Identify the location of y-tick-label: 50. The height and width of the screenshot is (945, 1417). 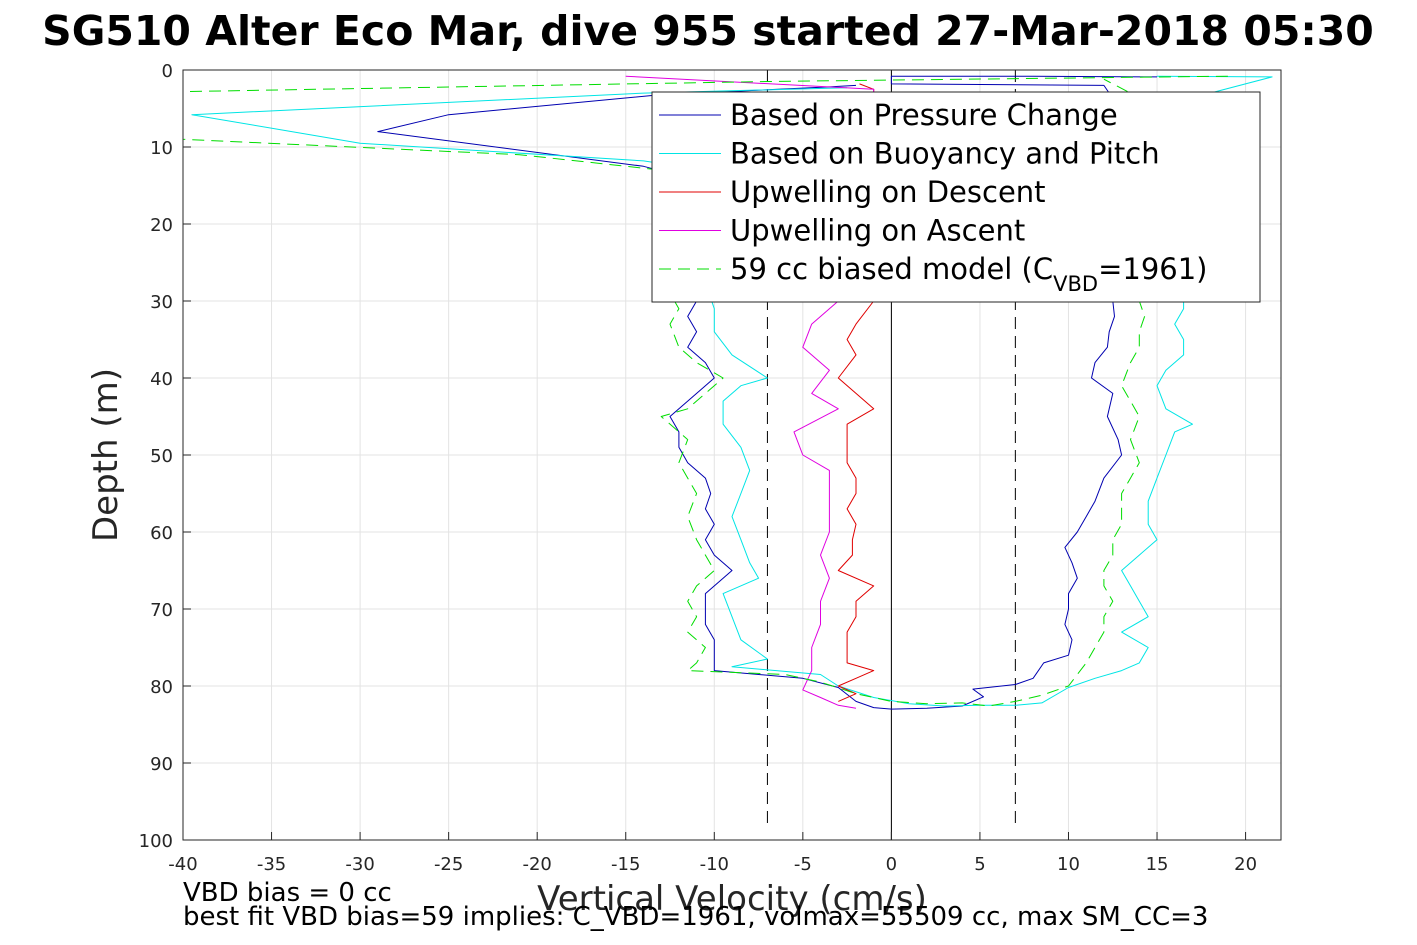
(161, 456).